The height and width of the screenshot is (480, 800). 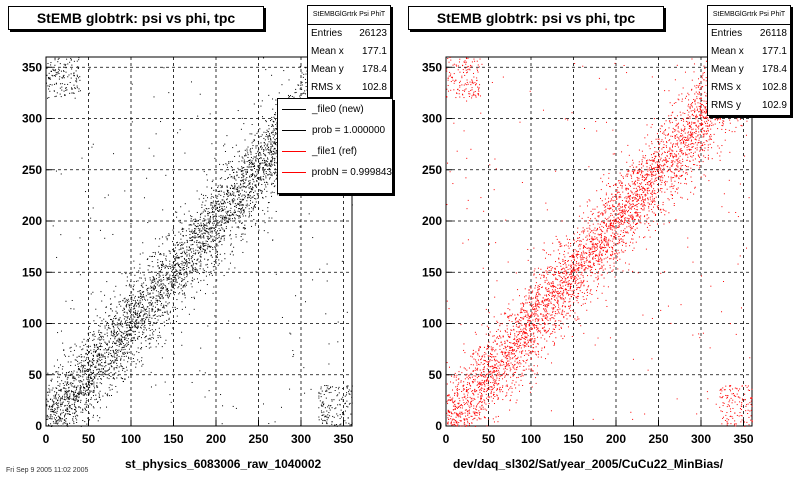 What do you see at coordinates (32, 221) in the screenshot?
I see `y-tick-label: 200` at bounding box center [32, 221].